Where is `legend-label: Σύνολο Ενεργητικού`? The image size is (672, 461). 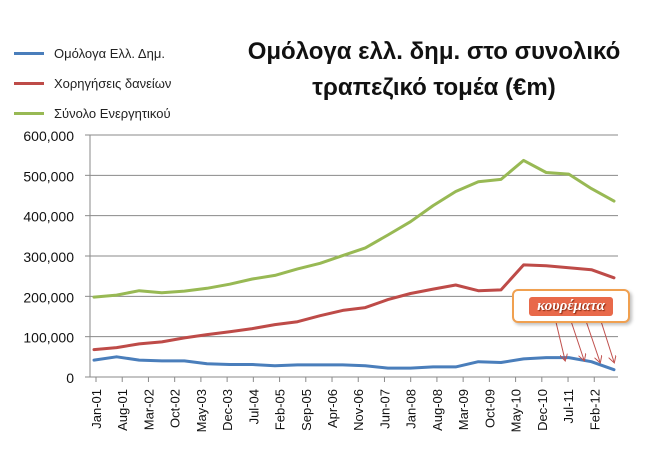
legend-label: Σύνολο Ενεργητικού is located at coordinates (112, 113).